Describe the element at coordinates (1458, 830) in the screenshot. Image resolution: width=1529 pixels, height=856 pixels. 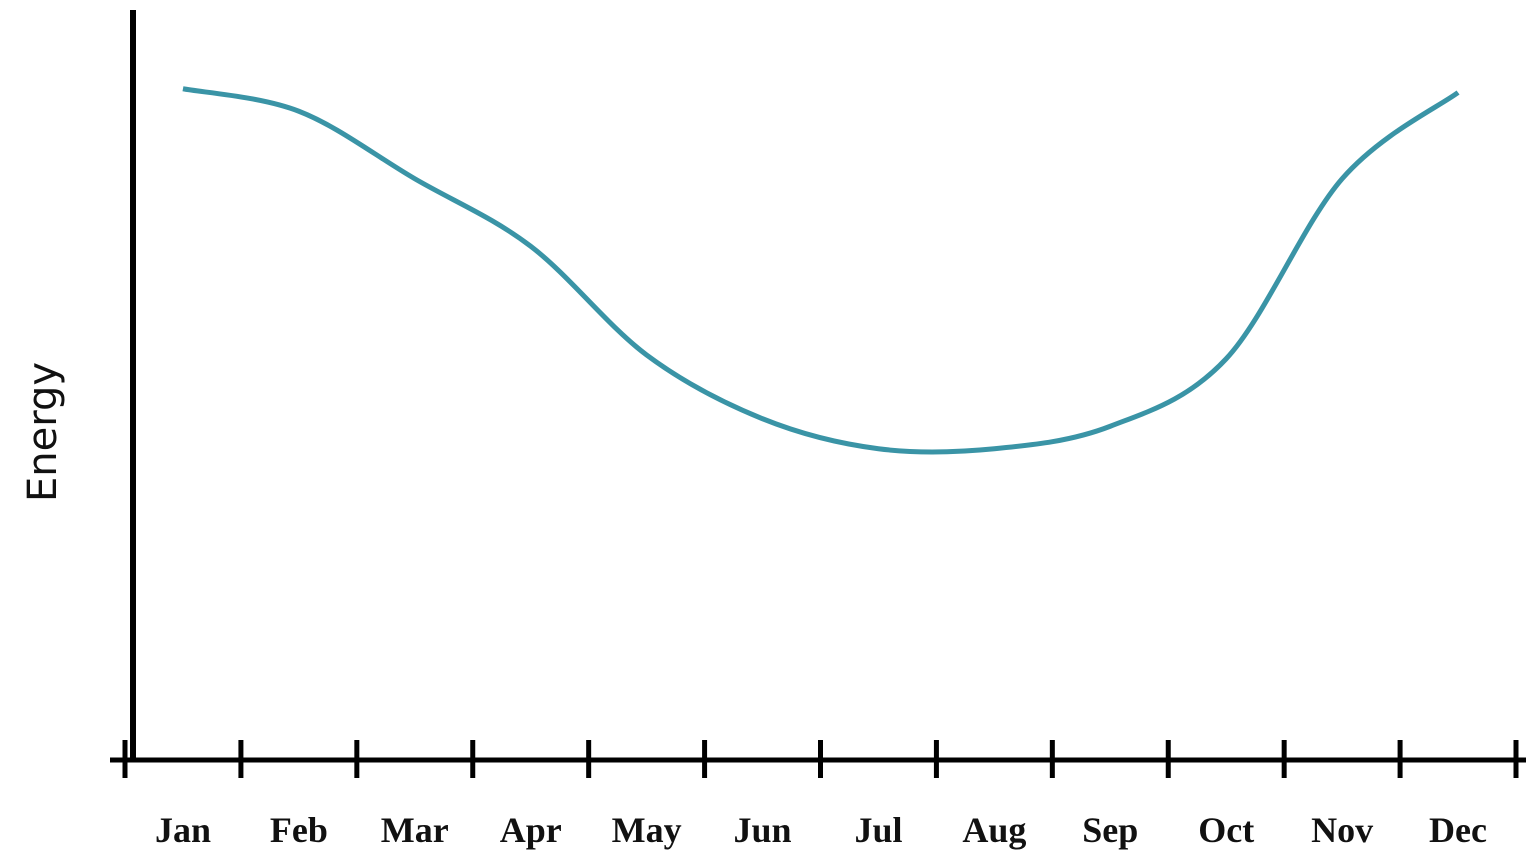
I see `x-tick-label: Dec` at that location.